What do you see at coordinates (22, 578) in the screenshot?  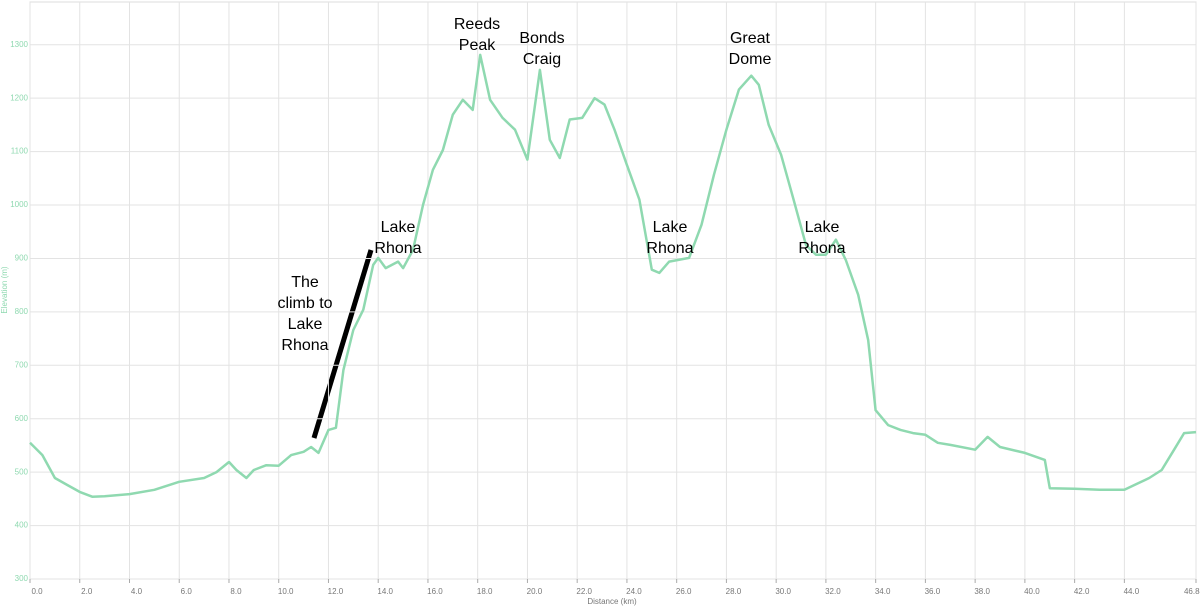 I see `y-tick-label: 300` at bounding box center [22, 578].